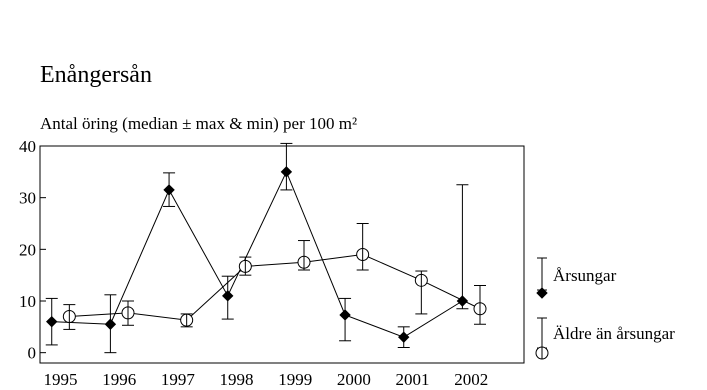 The height and width of the screenshot is (390, 707). What do you see at coordinates (27, 198) in the screenshot?
I see `y-tick-label: 30` at bounding box center [27, 198].